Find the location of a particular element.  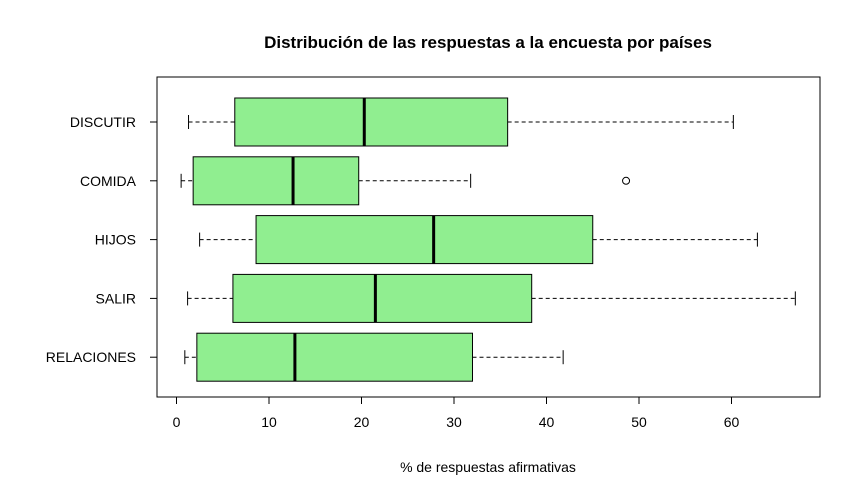

x-tick-label: 0 is located at coordinates (177, 422).